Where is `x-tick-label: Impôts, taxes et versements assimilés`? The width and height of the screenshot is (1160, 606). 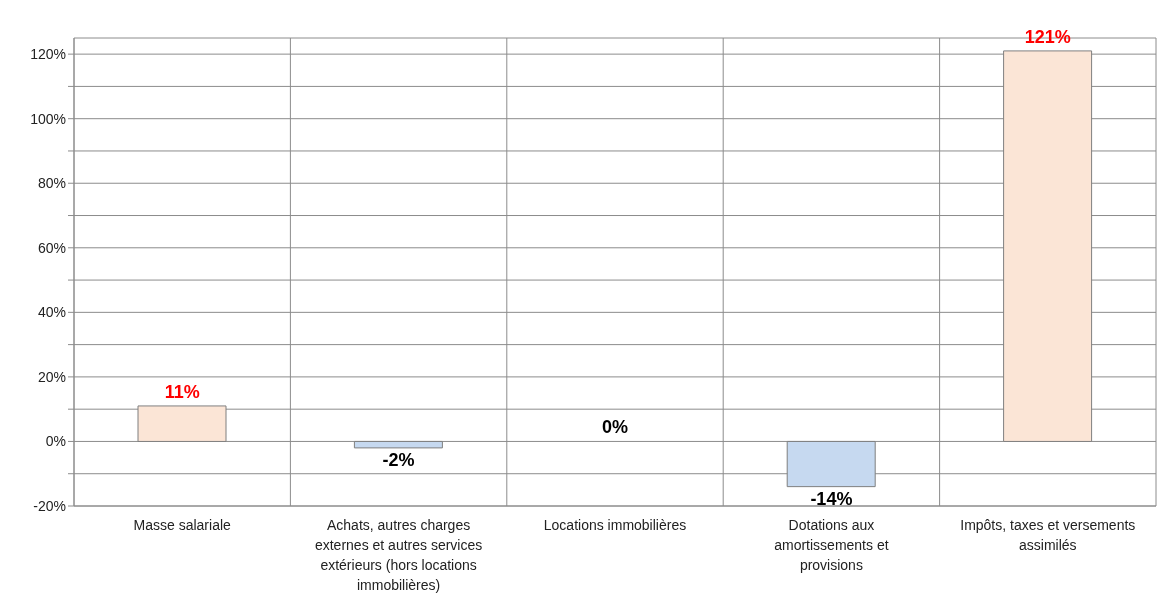
x-tick-label: Impôts, taxes et versements assimilés is located at coordinates (1048, 535).